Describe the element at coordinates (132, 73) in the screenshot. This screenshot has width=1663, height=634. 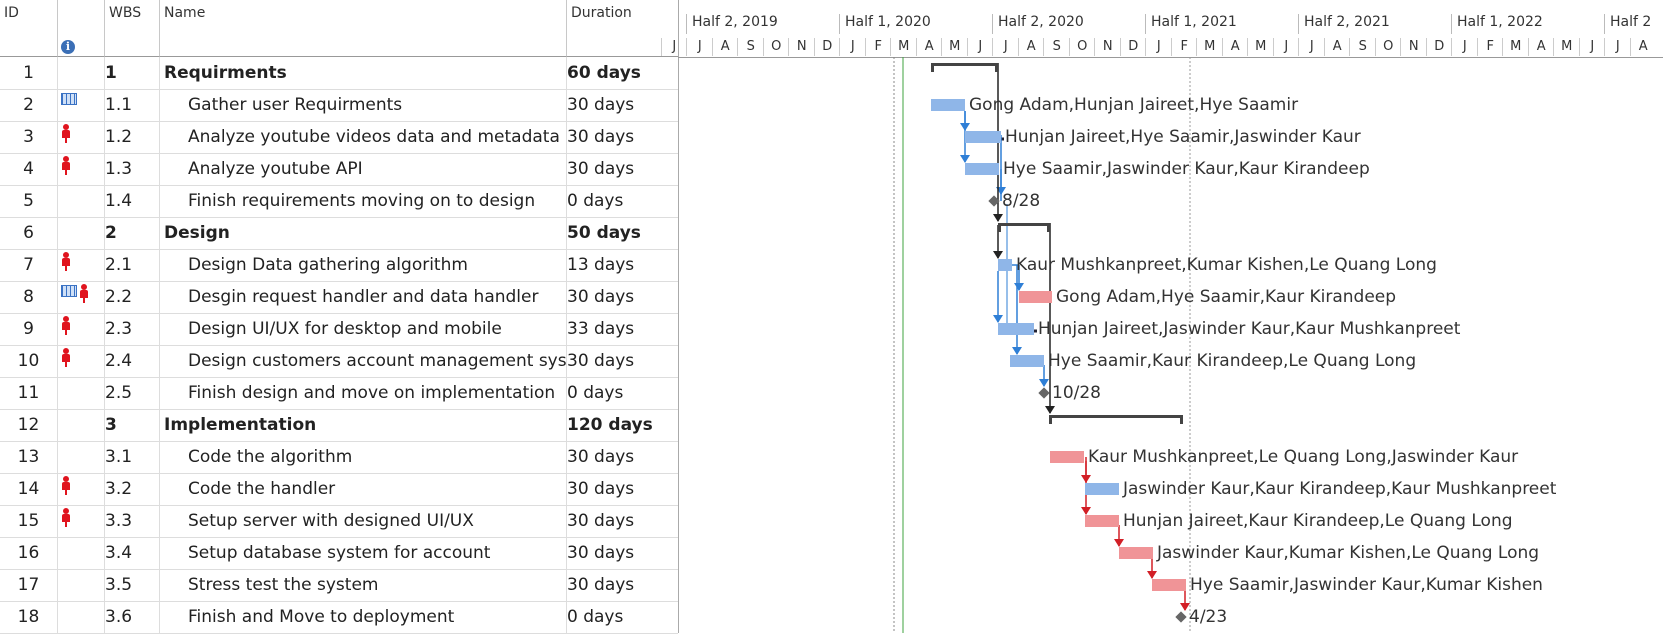
I see `task-wbs-cell: 1` at that location.